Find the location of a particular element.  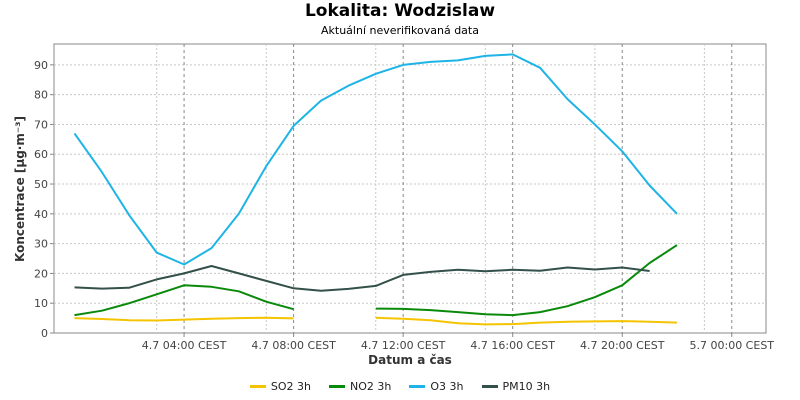

x-tick-label-1: 4.7 08:00 CEST is located at coordinates (293, 345).